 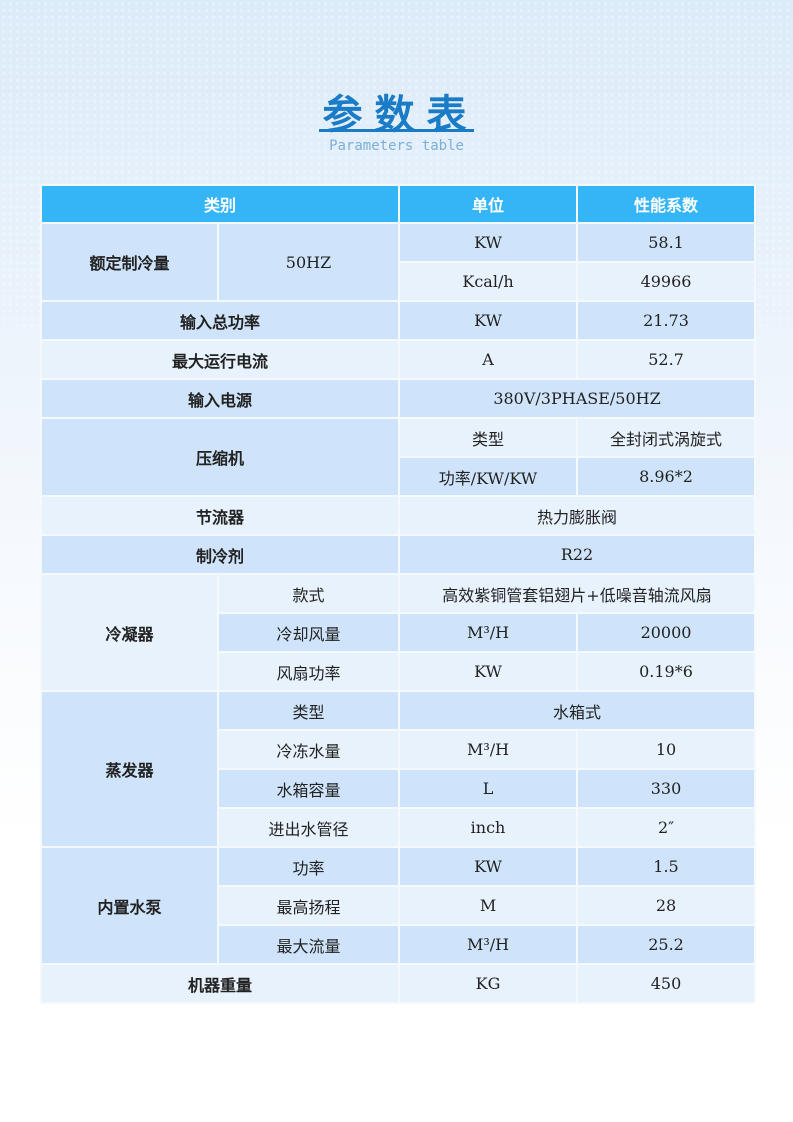 What do you see at coordinates (220, 204) in the screenshot?
I see `header-category: 类别` at bounding box center [220, 204].